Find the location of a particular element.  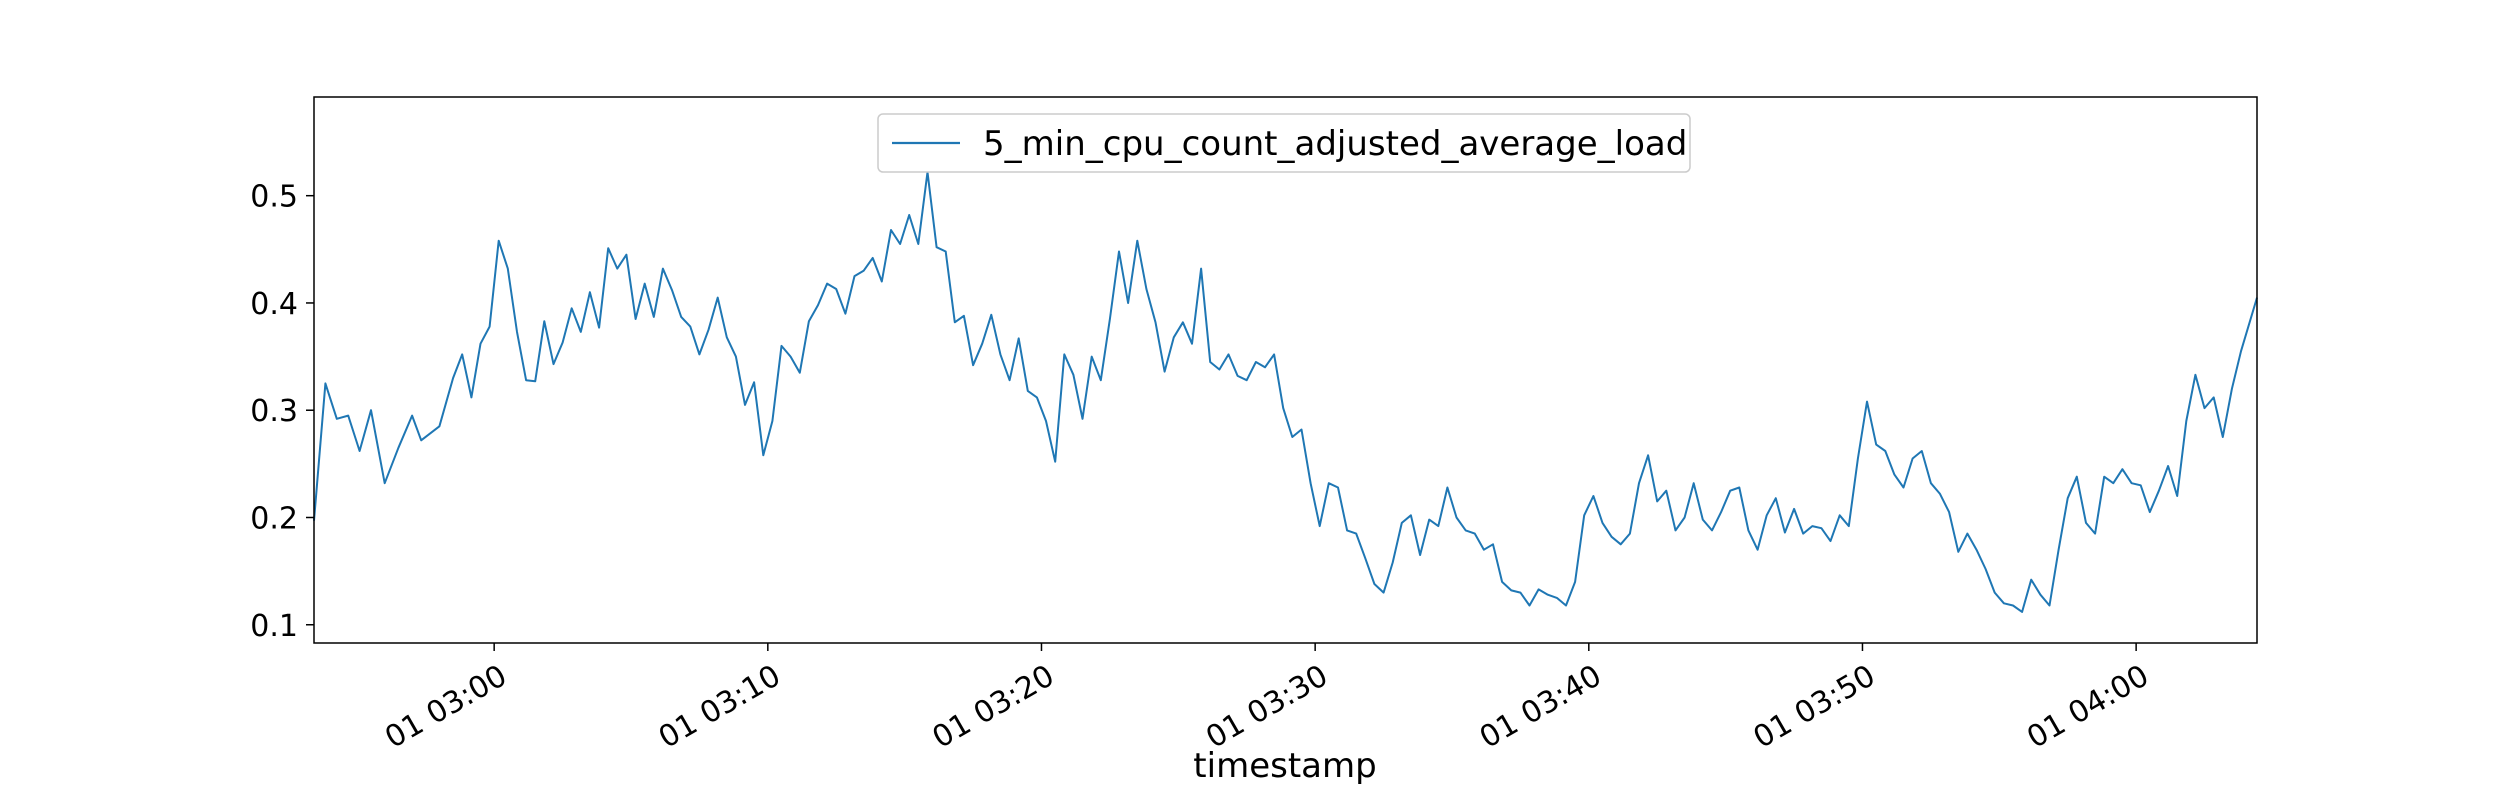

legend-box is located at coordinates (1284, 143).